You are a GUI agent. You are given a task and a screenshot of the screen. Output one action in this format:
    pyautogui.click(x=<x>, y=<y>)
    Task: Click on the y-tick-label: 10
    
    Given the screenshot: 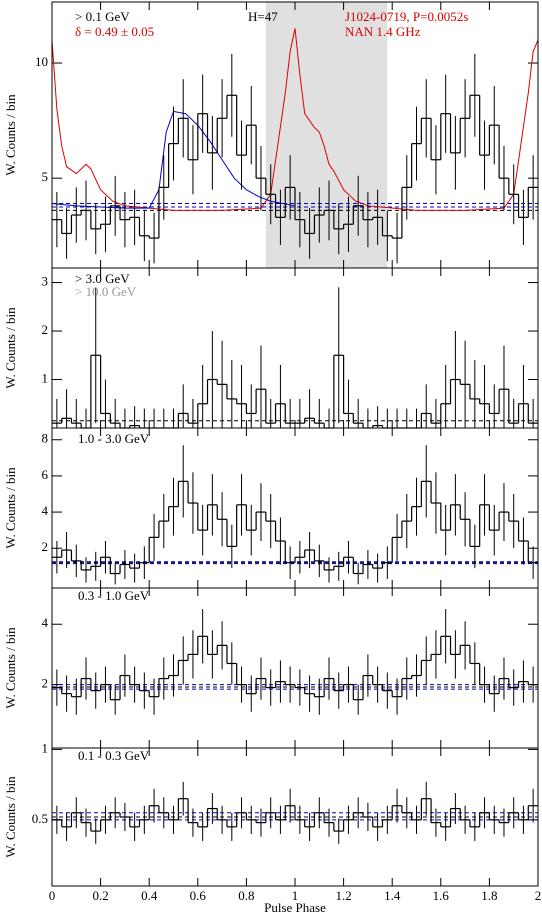 What is the action you would take?
    pyautogui.click(x=41, y=61)
    